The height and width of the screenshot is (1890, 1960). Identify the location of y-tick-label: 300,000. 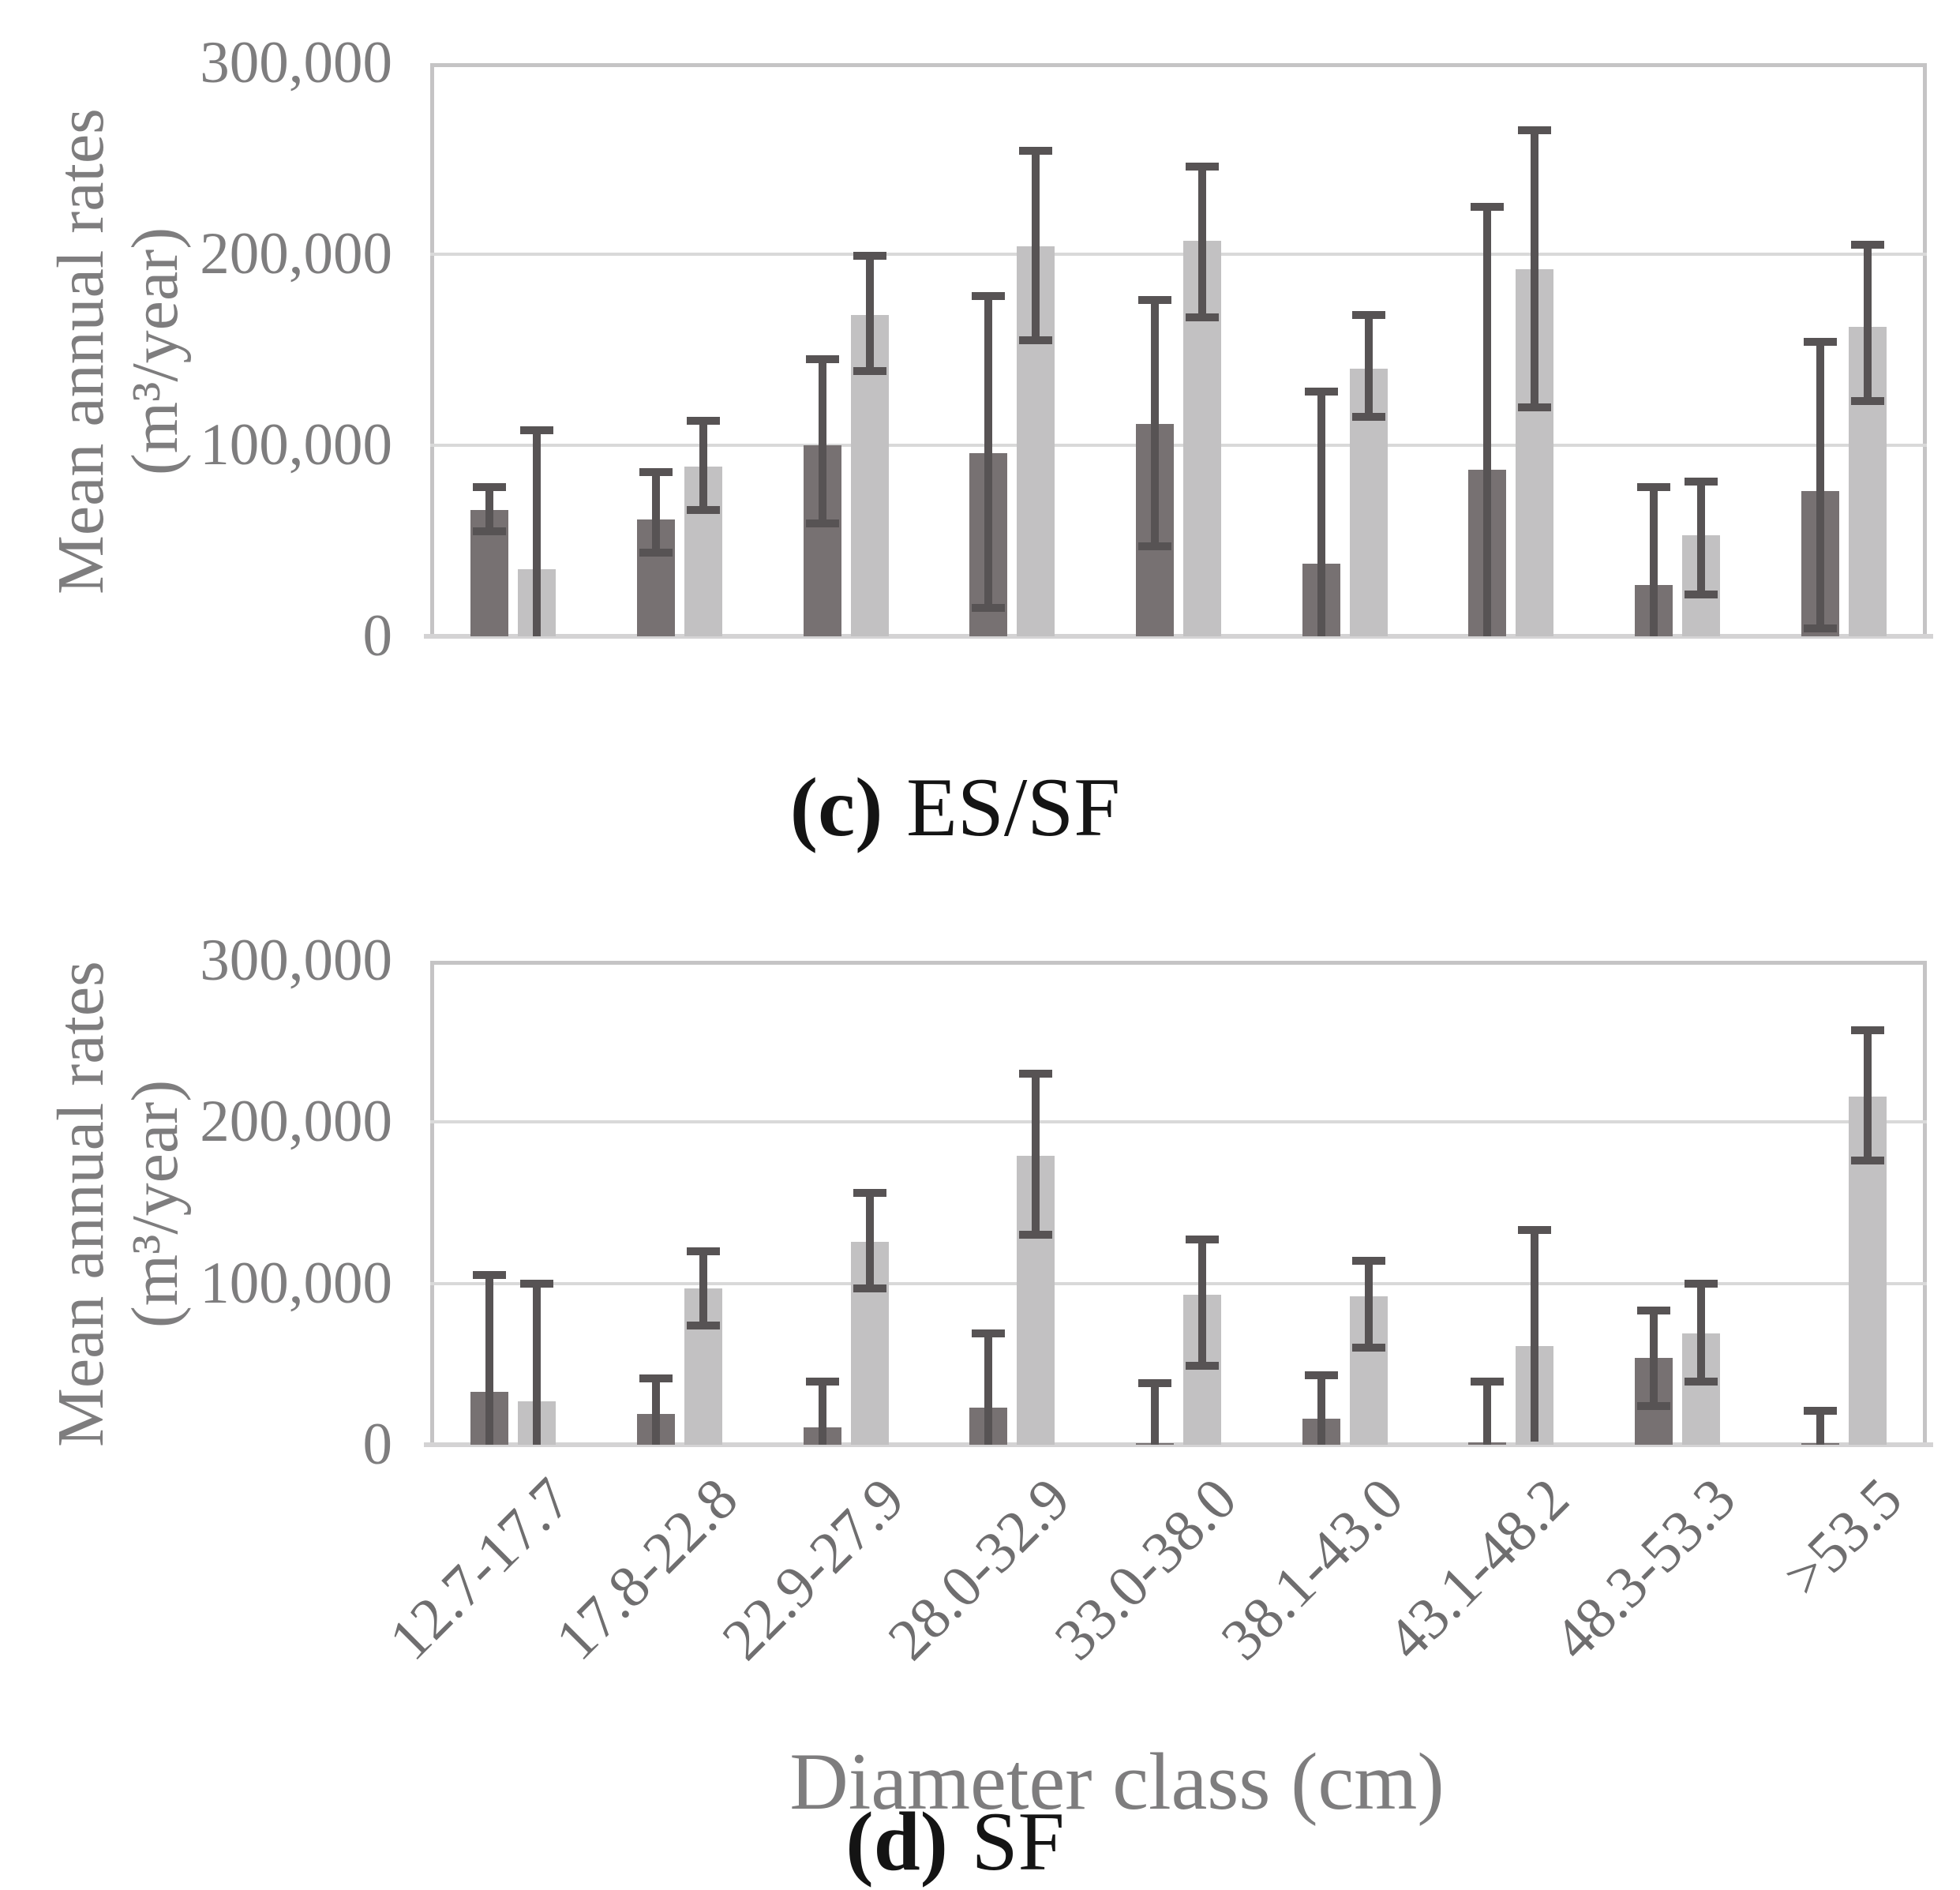
(296, 63).